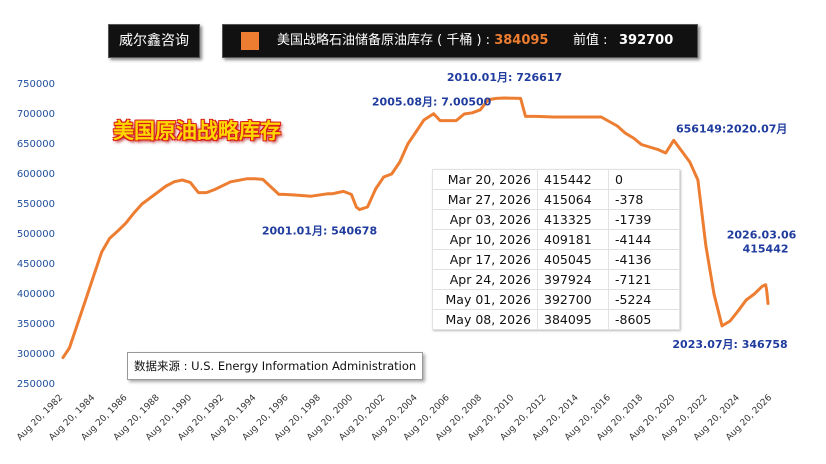 The height and width of the screenshot is (464, 826). I want to click on y-tick-label: 400000, so click(36, 294).